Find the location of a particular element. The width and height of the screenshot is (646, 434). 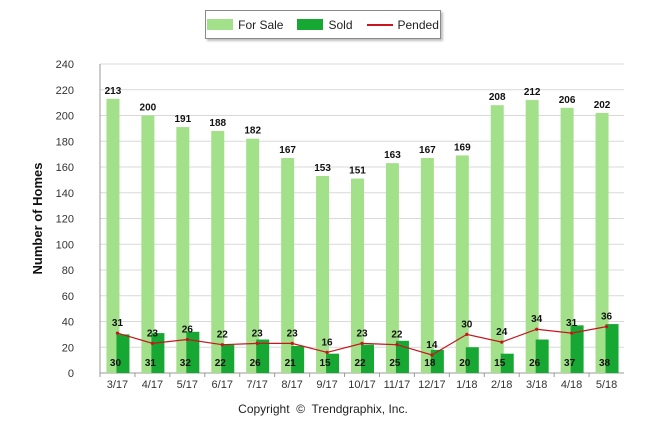

data-label-for-sale: 202 is located at coordinates (602, 105).